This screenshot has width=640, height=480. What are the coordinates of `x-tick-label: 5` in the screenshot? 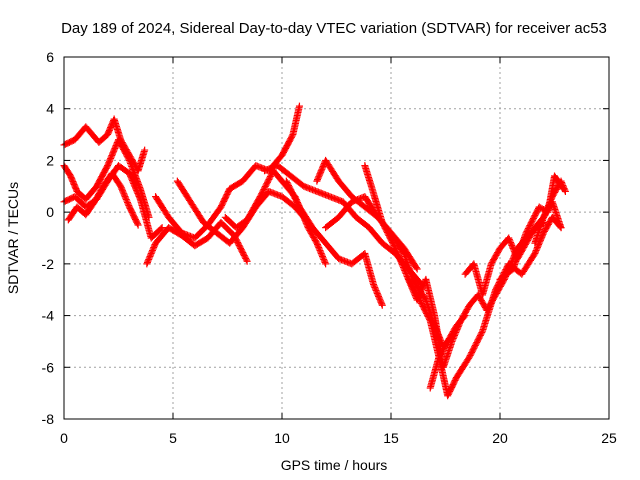 It's located at (173, 438).